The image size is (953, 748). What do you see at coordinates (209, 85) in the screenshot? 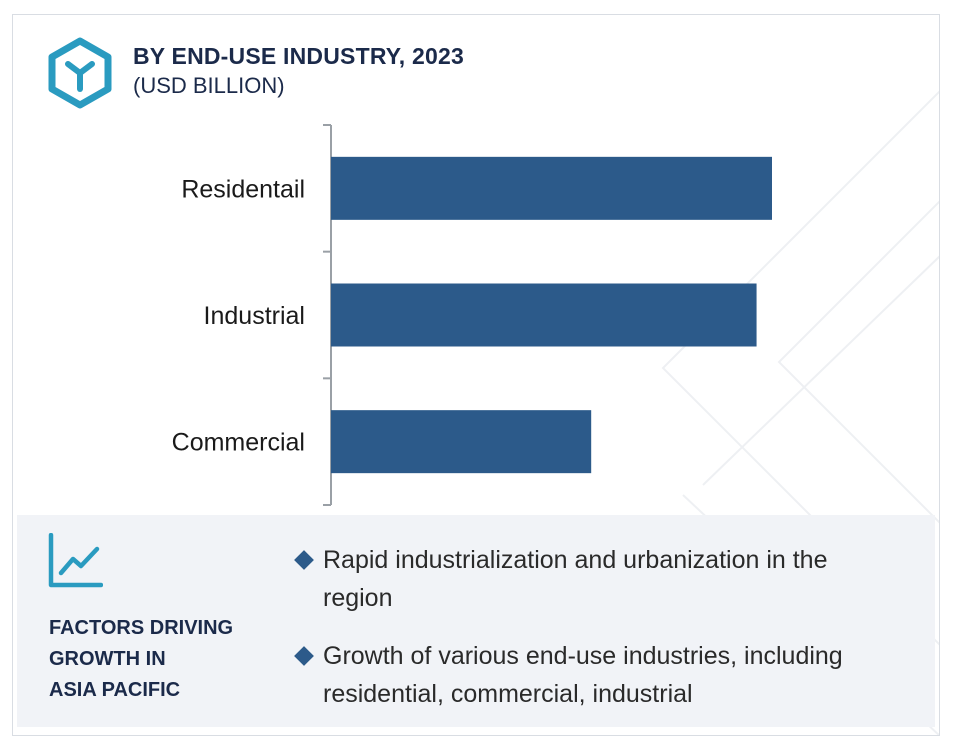
I see `chart-subtitle: (USD BILLION)` at bounding box center [209, 85].